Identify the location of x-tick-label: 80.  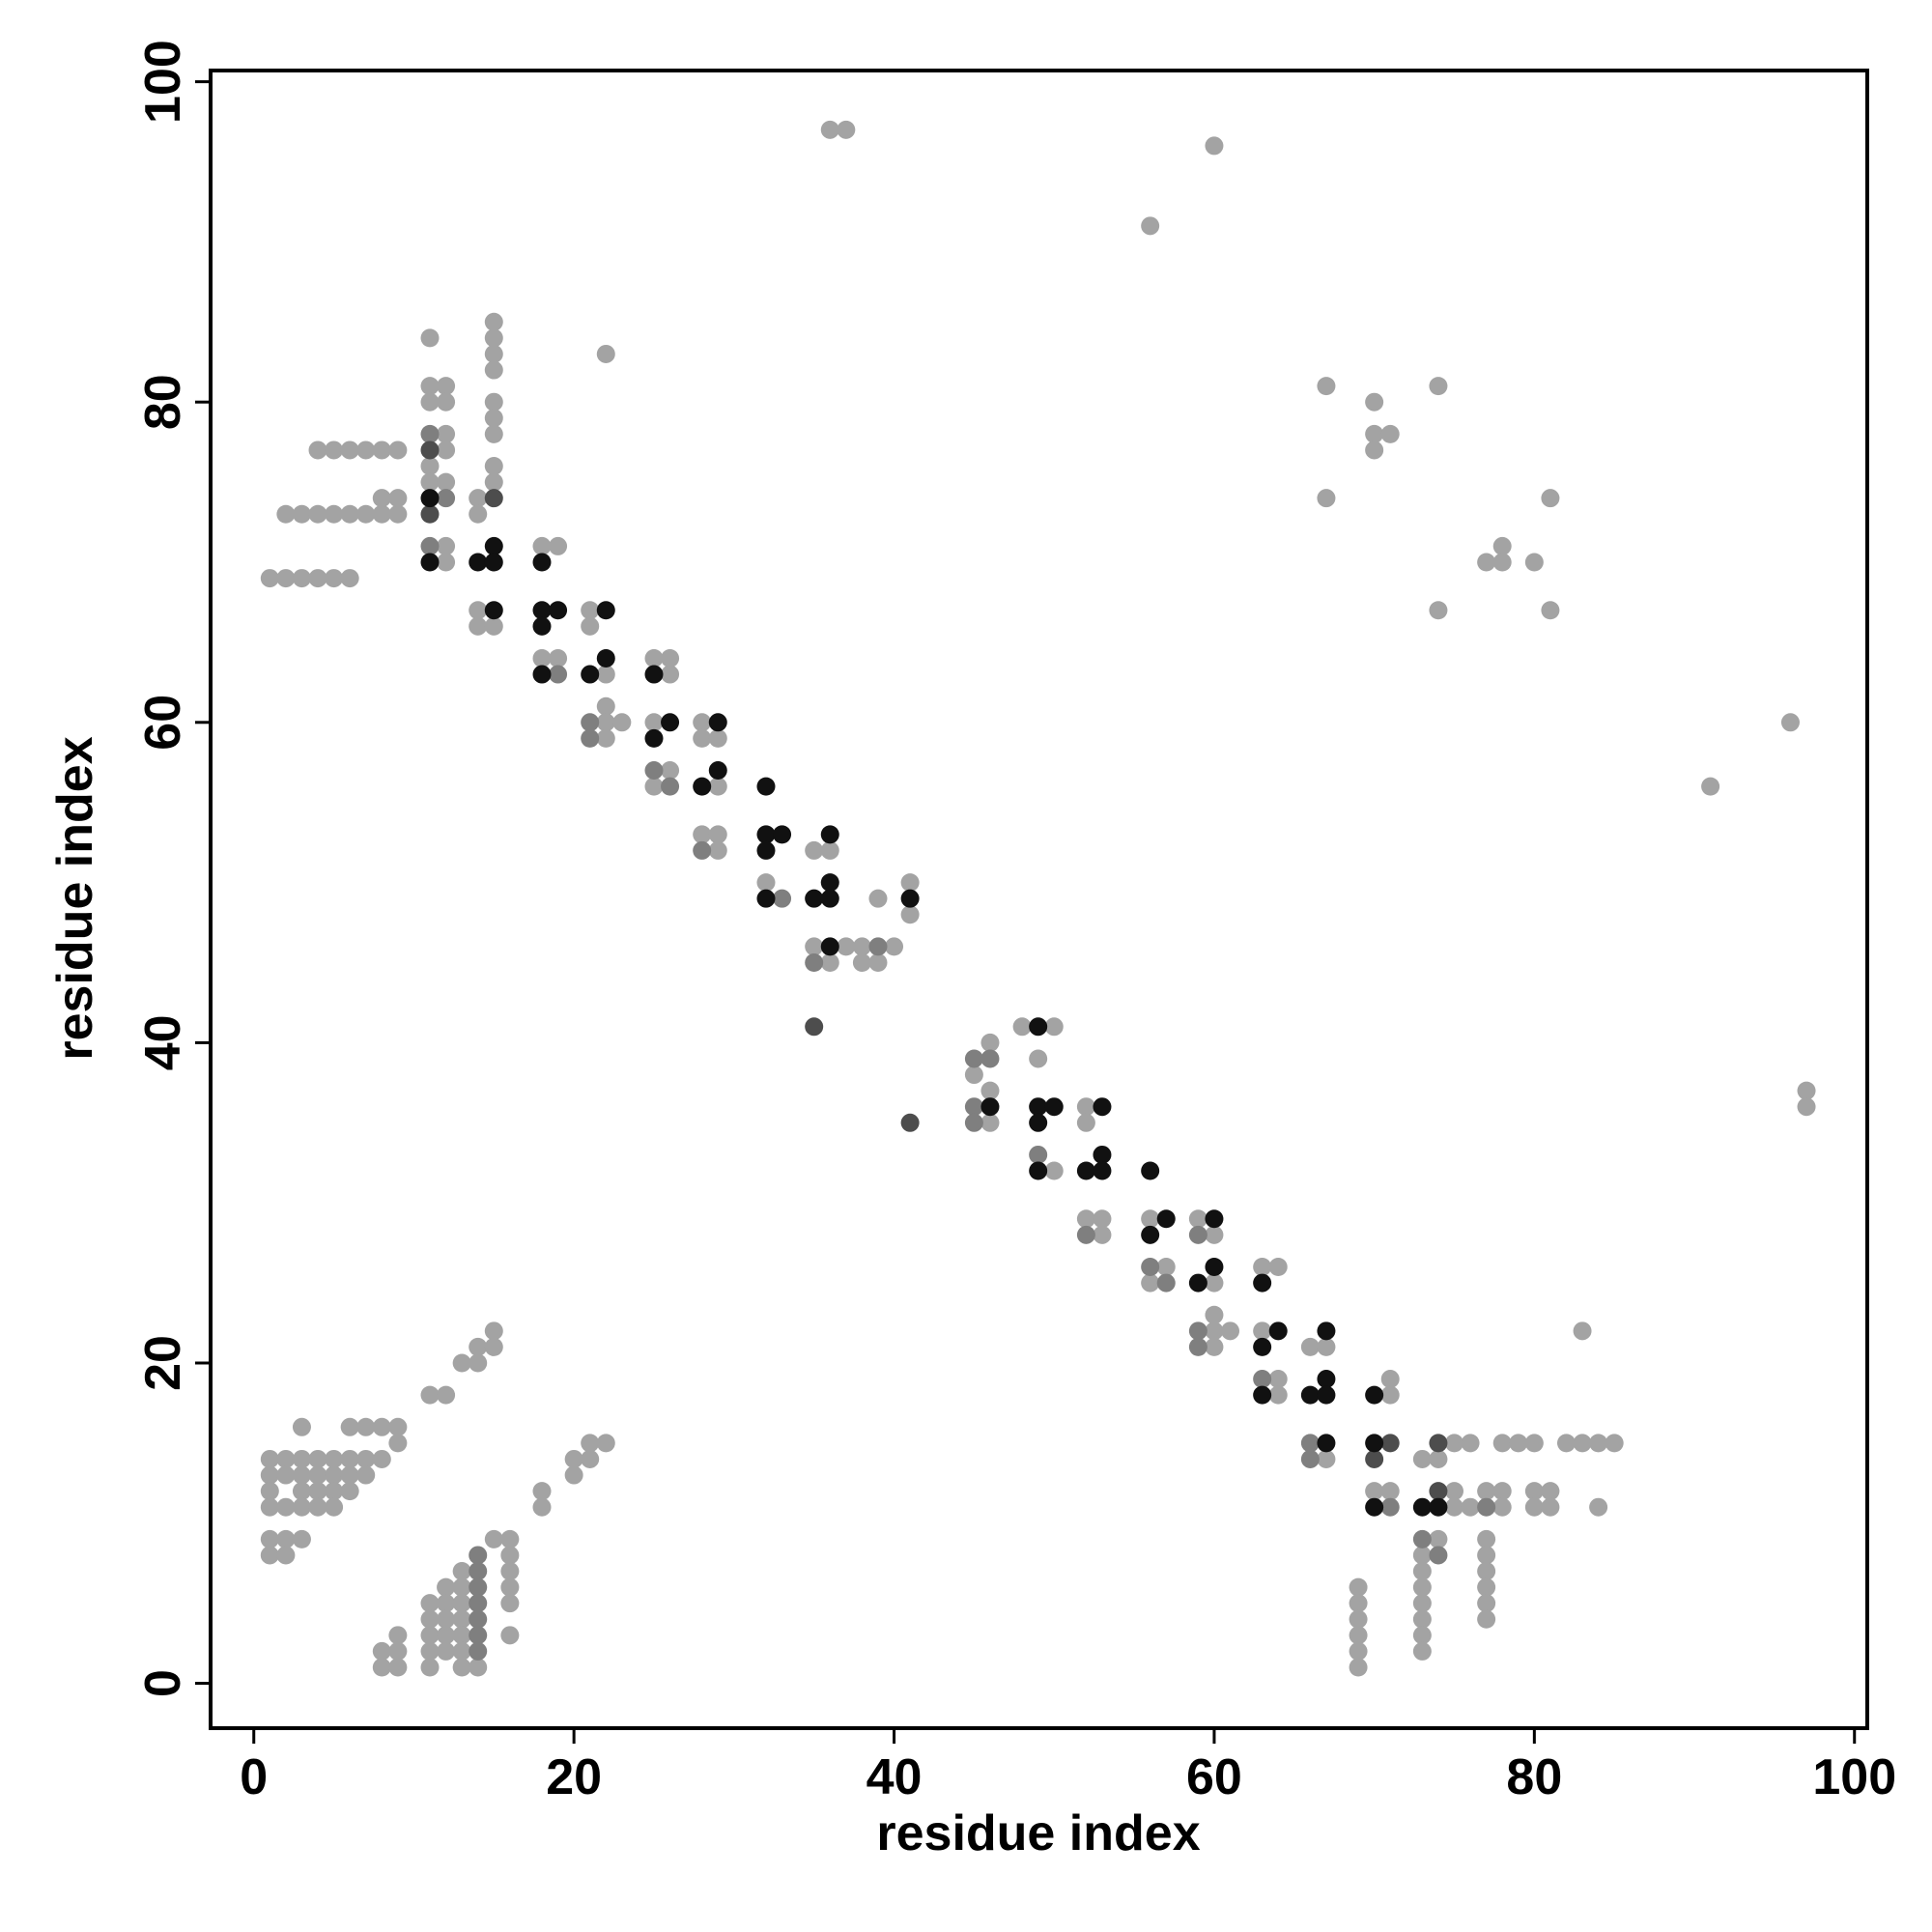
(1534, 1777).